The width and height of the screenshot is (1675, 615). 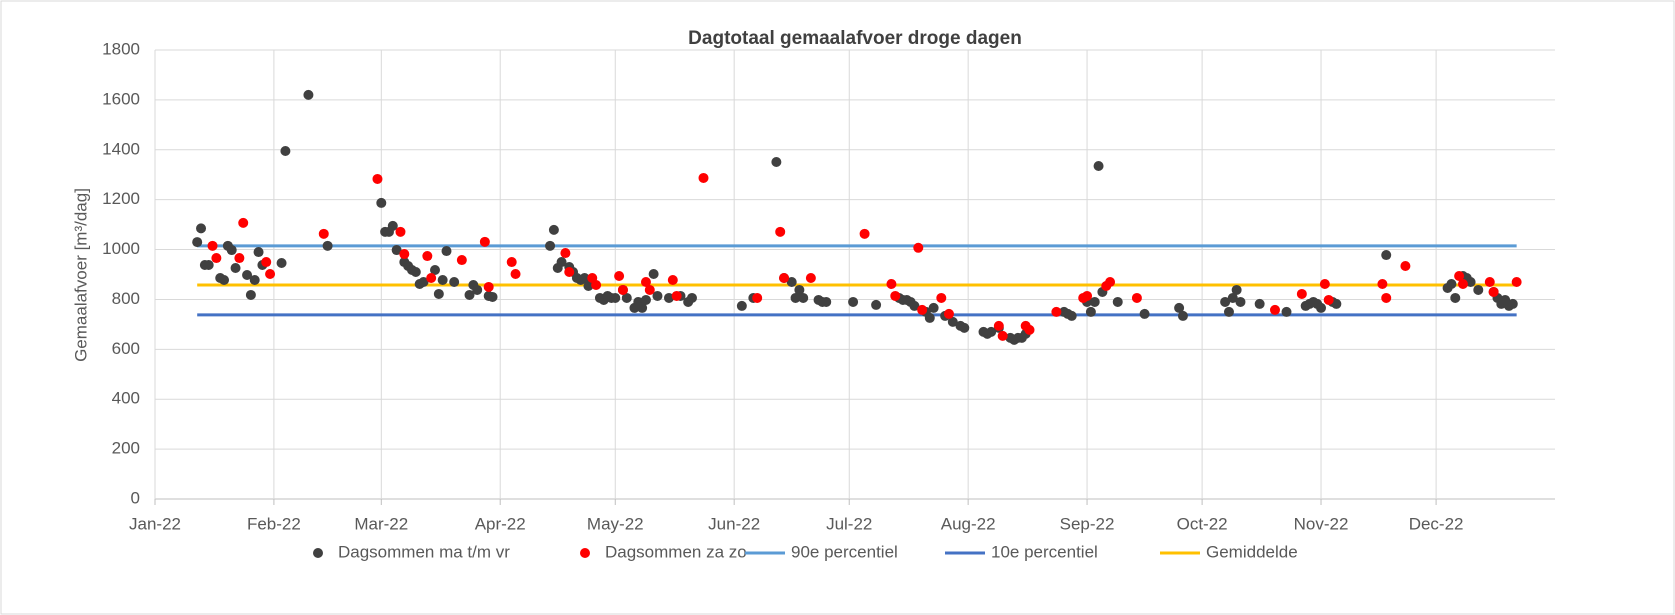 I want to click on x-tick-label: Nov-22, so click(x=1321, y=523).